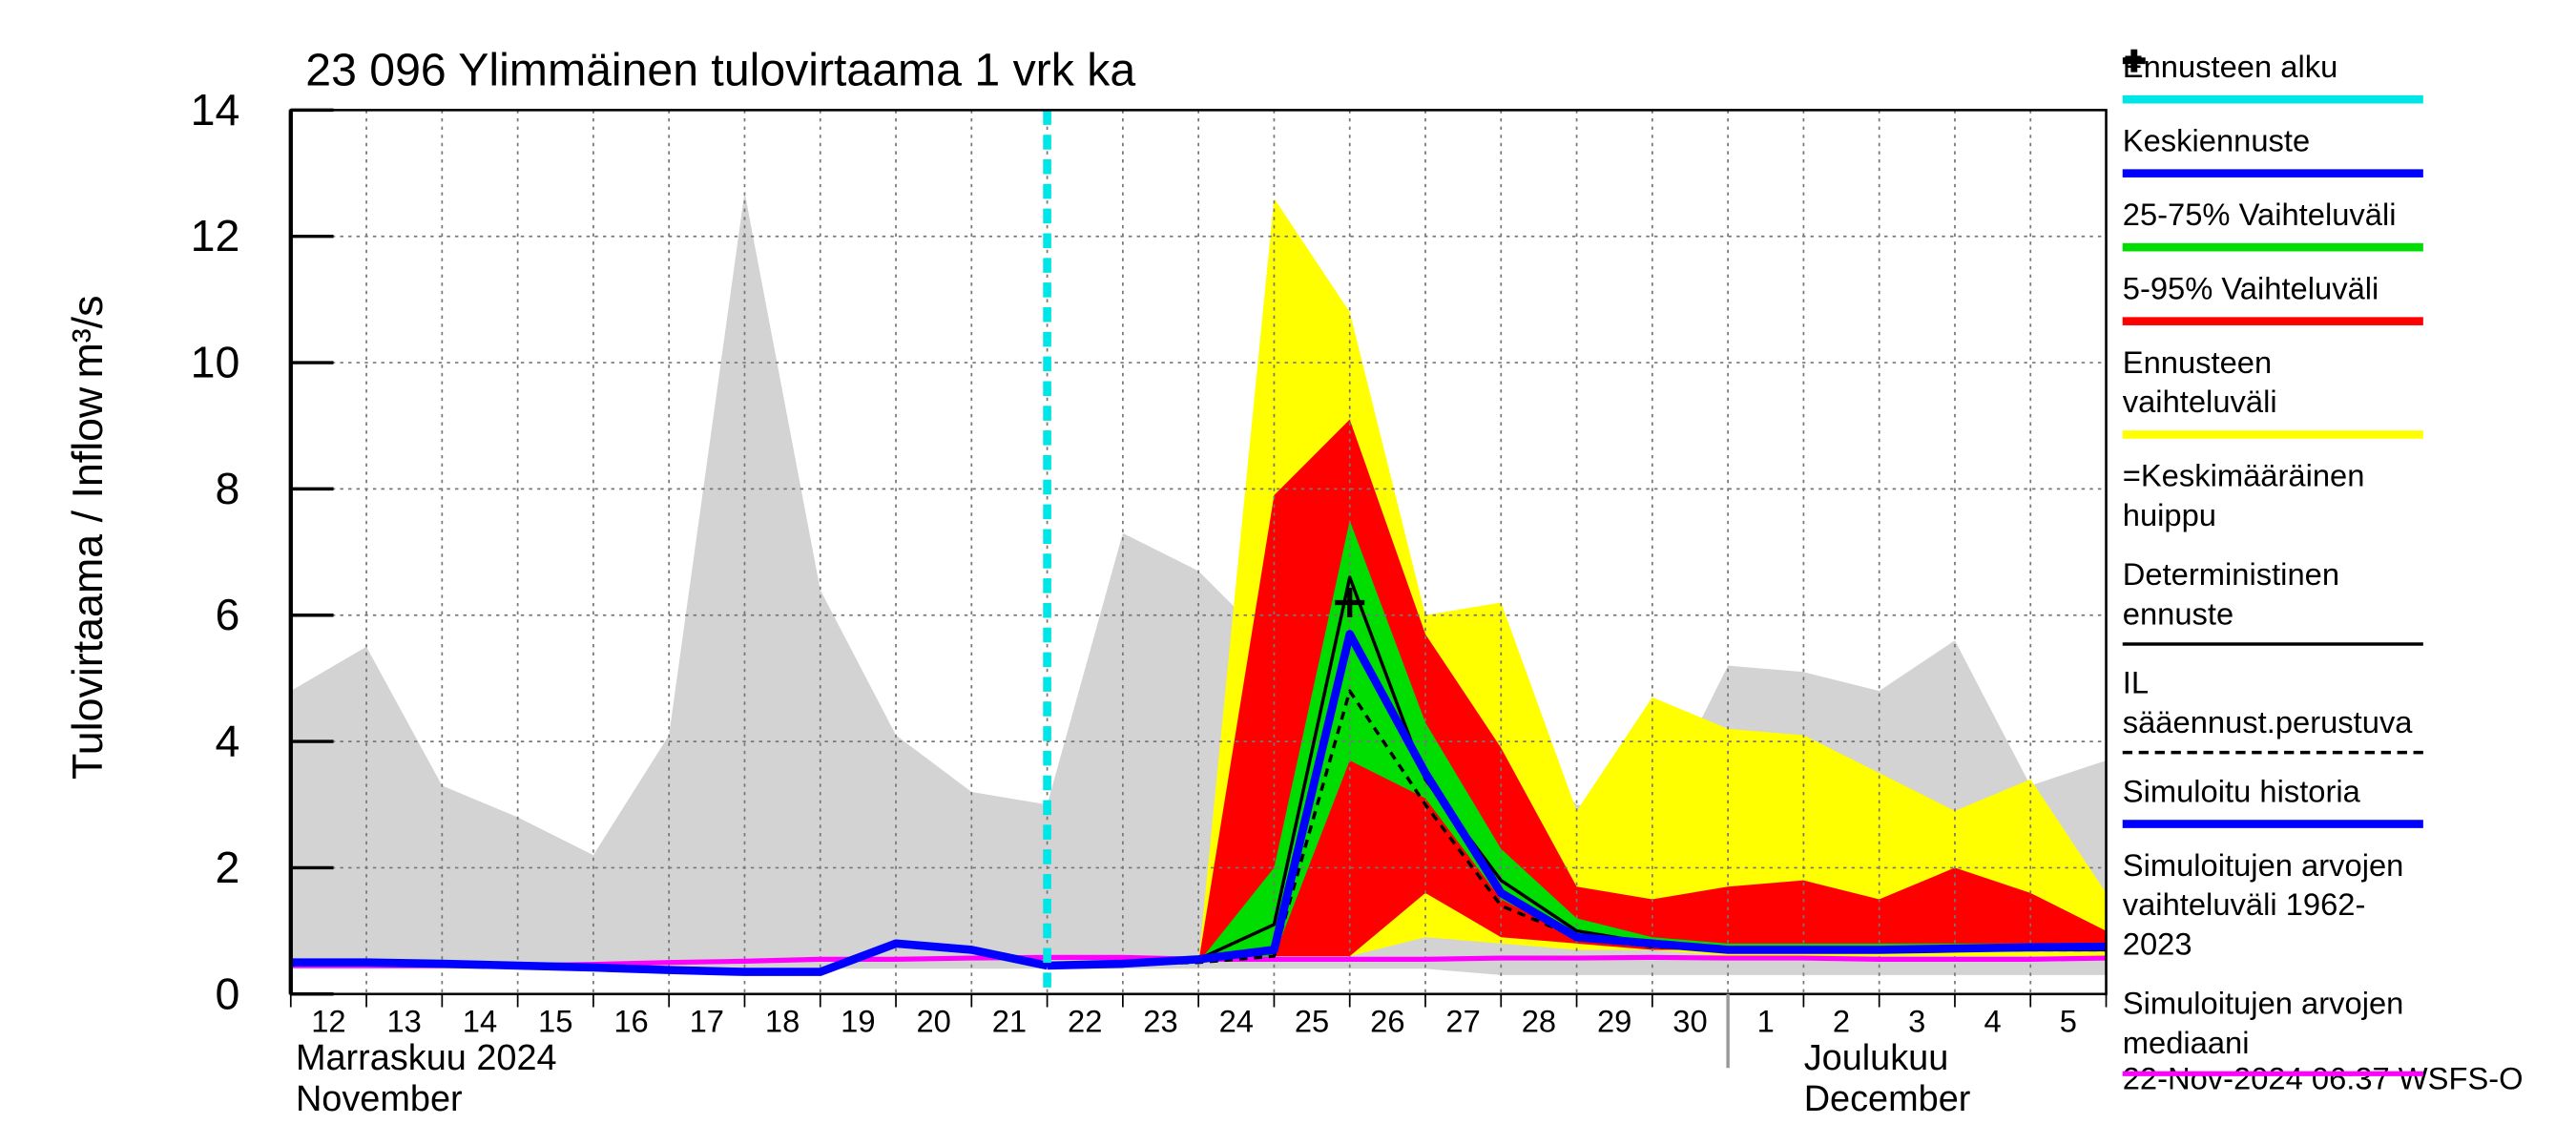 Image resolution: width=2576 pixels, height=1145 pixels. I want to click on x-tick-label: 22, so click(1085, 1021).